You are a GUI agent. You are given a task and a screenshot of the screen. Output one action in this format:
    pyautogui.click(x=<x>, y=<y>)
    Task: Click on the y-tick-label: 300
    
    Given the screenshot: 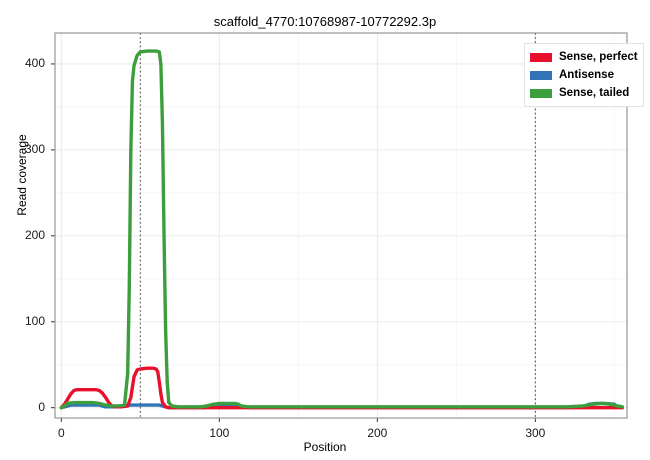 What is the action you would take?
    pyautogui.click(x=34, y=148)
    